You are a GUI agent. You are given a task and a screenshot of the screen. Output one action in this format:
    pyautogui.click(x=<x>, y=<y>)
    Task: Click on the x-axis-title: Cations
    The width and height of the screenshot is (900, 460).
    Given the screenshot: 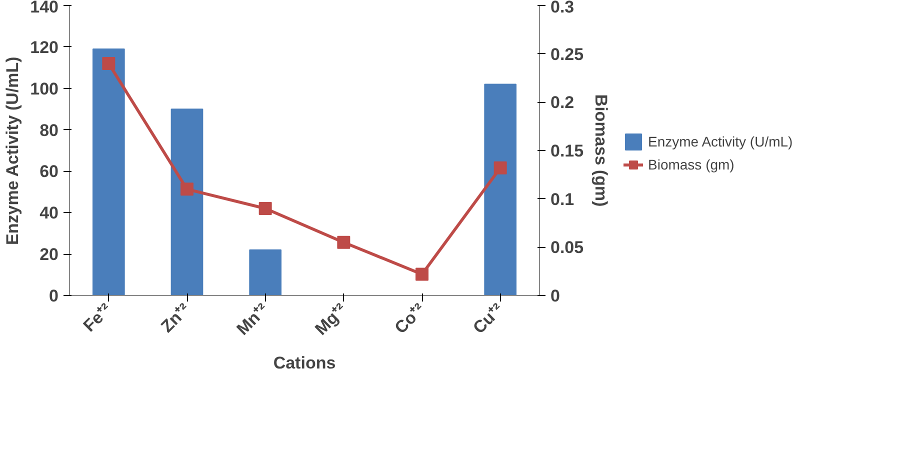 What is the action you would take?
    pyautogui.click(x=304, y=363)
    